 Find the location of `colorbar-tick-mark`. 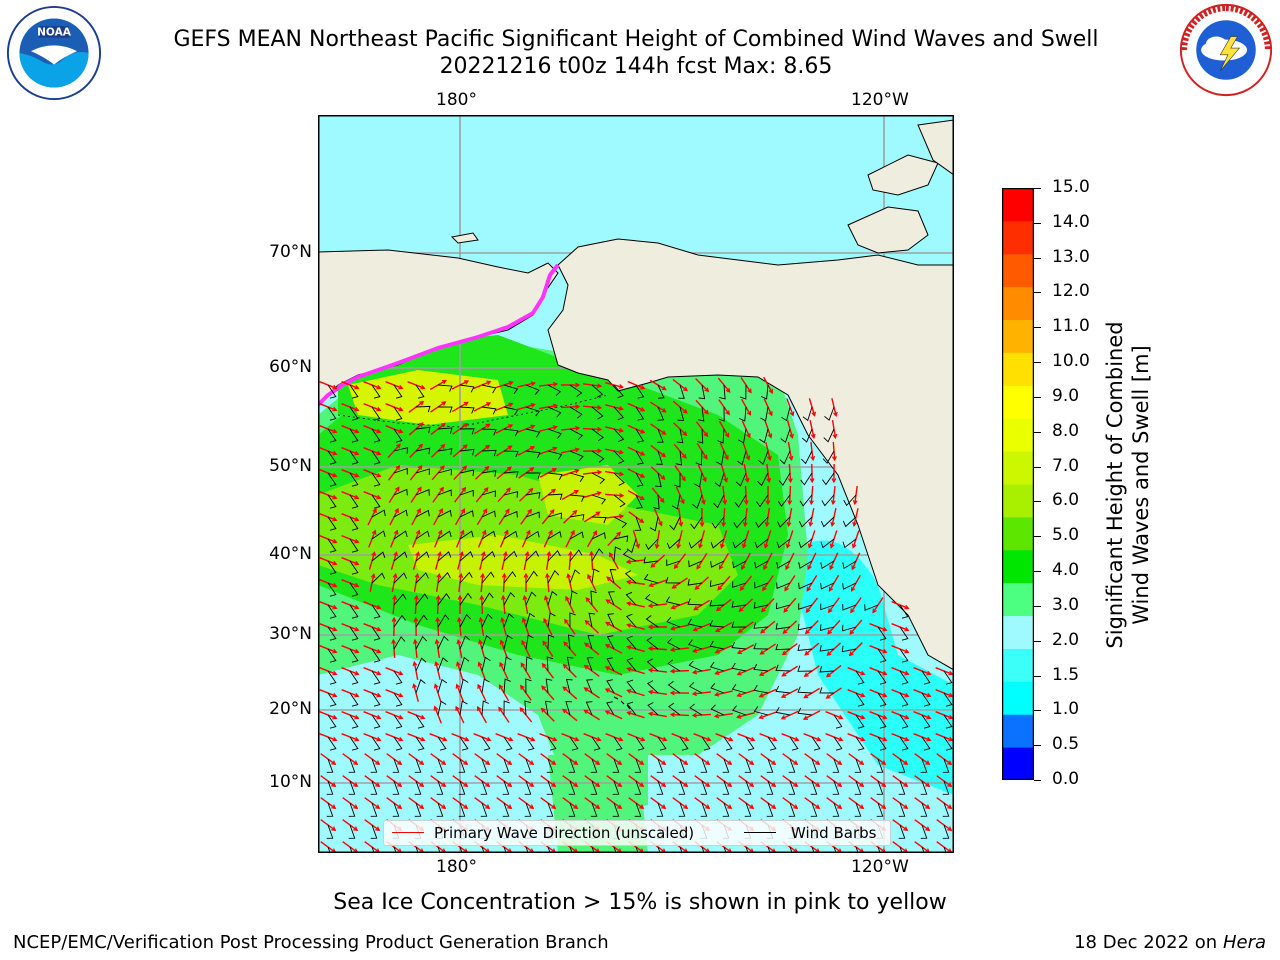

colorbar-tick-mark is located at coordinates (1037, 641).